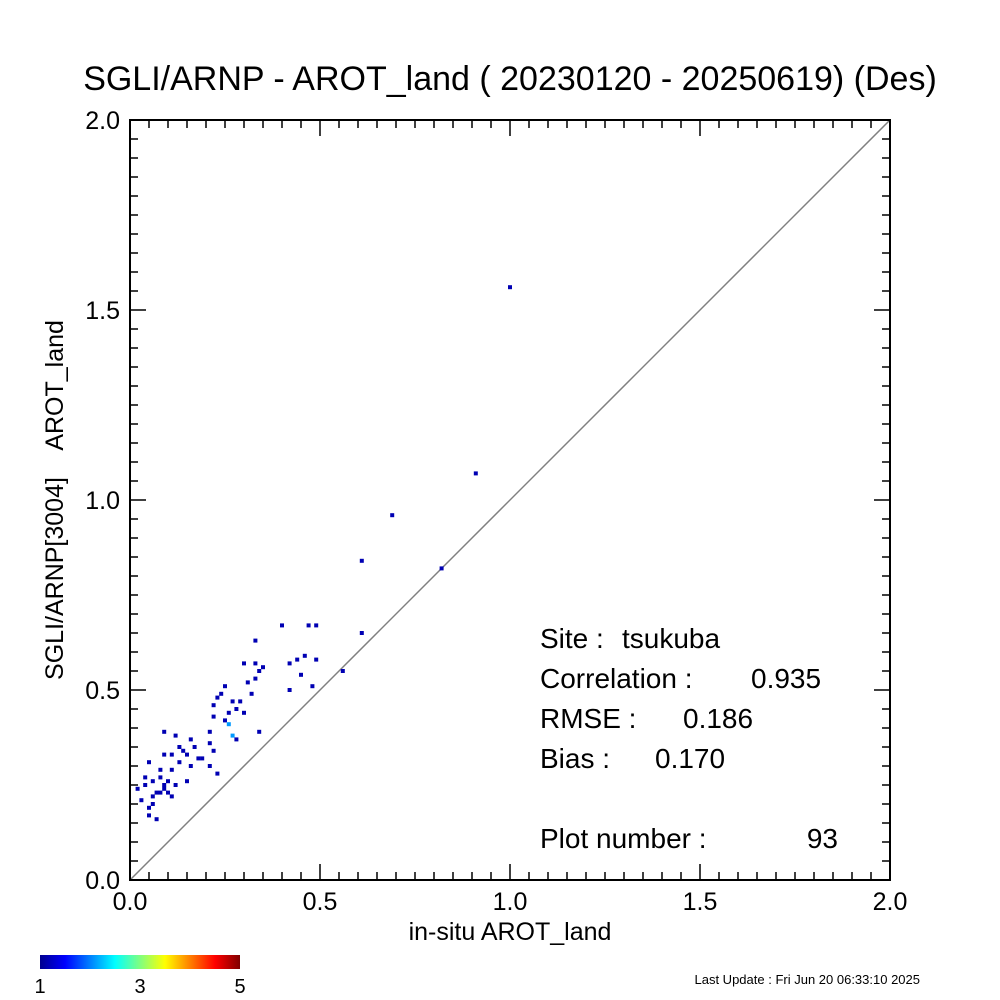 The width and height of the screenshot is (1000, 1000). I want to click on last-update: Last Update : Fri Jun 20 06:33:10 2025, so click(808, 979).